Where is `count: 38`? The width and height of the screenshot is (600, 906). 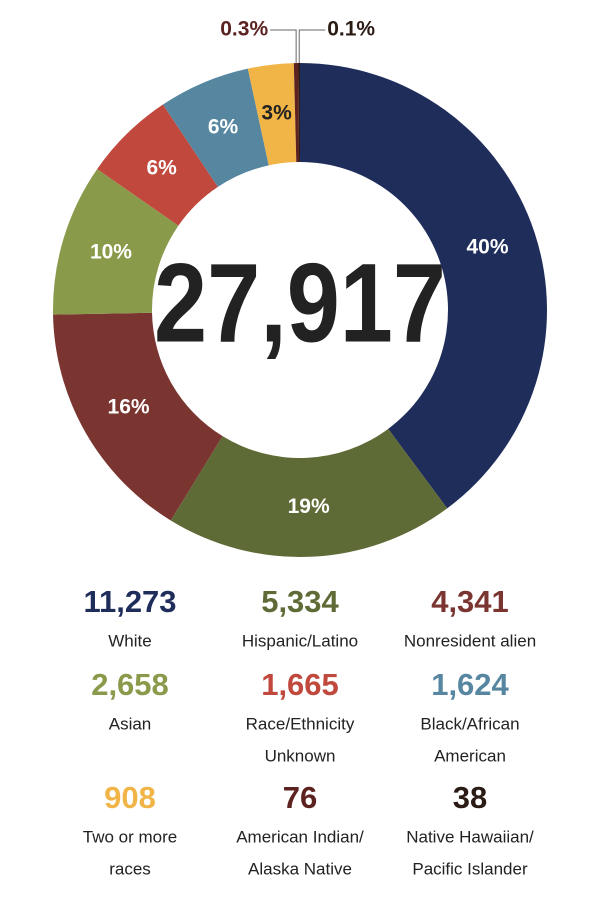
count: 38 is located at coordinates (470, 797).